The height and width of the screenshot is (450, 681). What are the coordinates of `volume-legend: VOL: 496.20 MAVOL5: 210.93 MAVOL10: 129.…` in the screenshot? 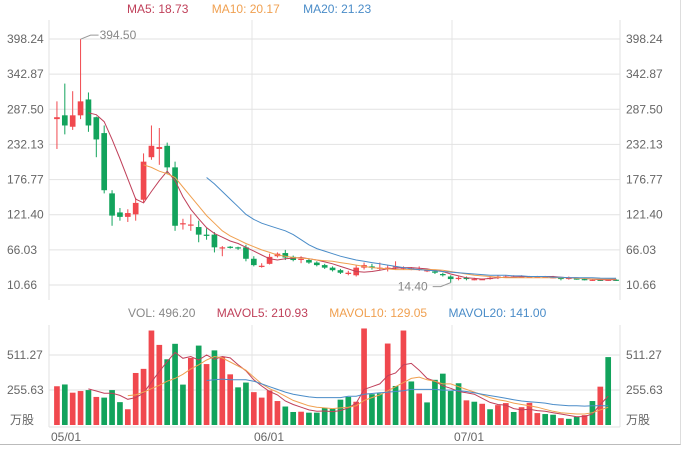 It's located at (337, 313).